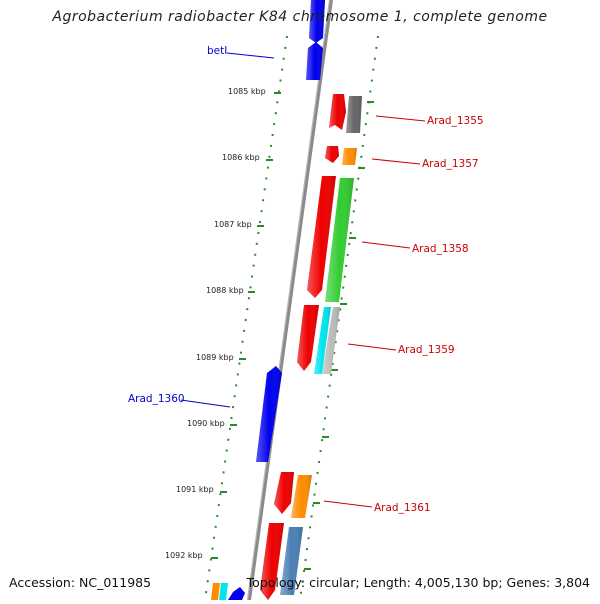 Image resolution: width=600 pixels, height=604 pixels. Describe the element at coordinates (233, 224) in the screenshot. I see `scale-label-1087: 1087 kbp` at that location.